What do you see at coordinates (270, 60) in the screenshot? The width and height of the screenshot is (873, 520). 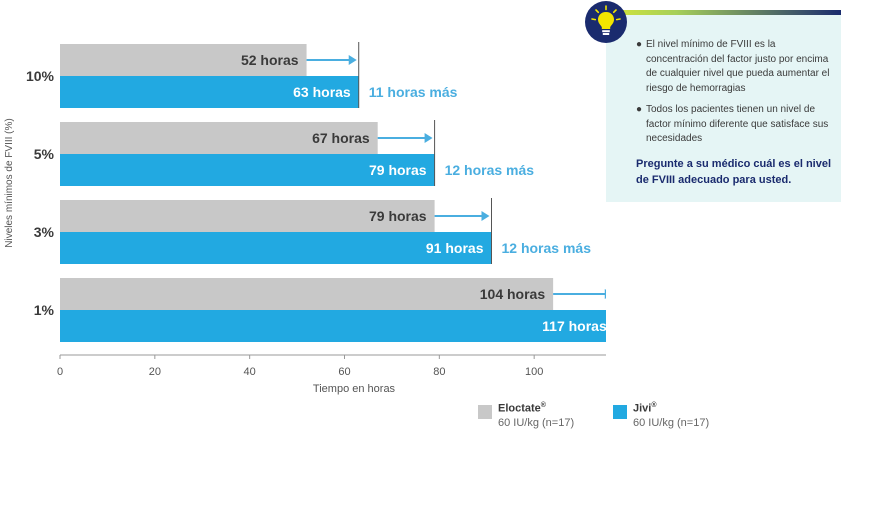 I see `bar-label-eloctate: 52 horas` at bounding box center [270, 60].